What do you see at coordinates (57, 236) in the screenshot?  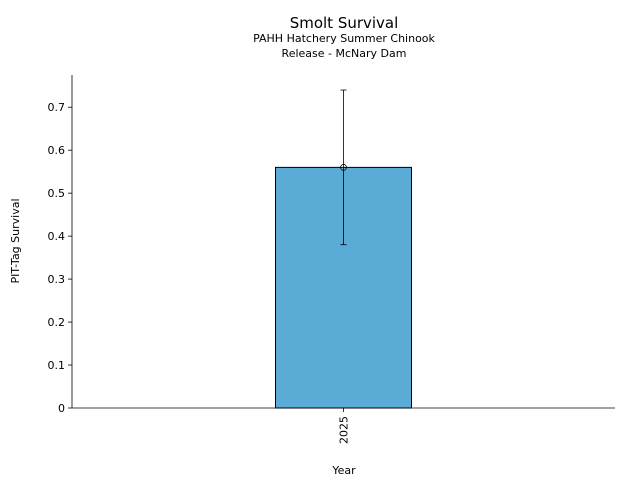 I see `y-tick-label: 0.4` at bounding box center [57, 236].